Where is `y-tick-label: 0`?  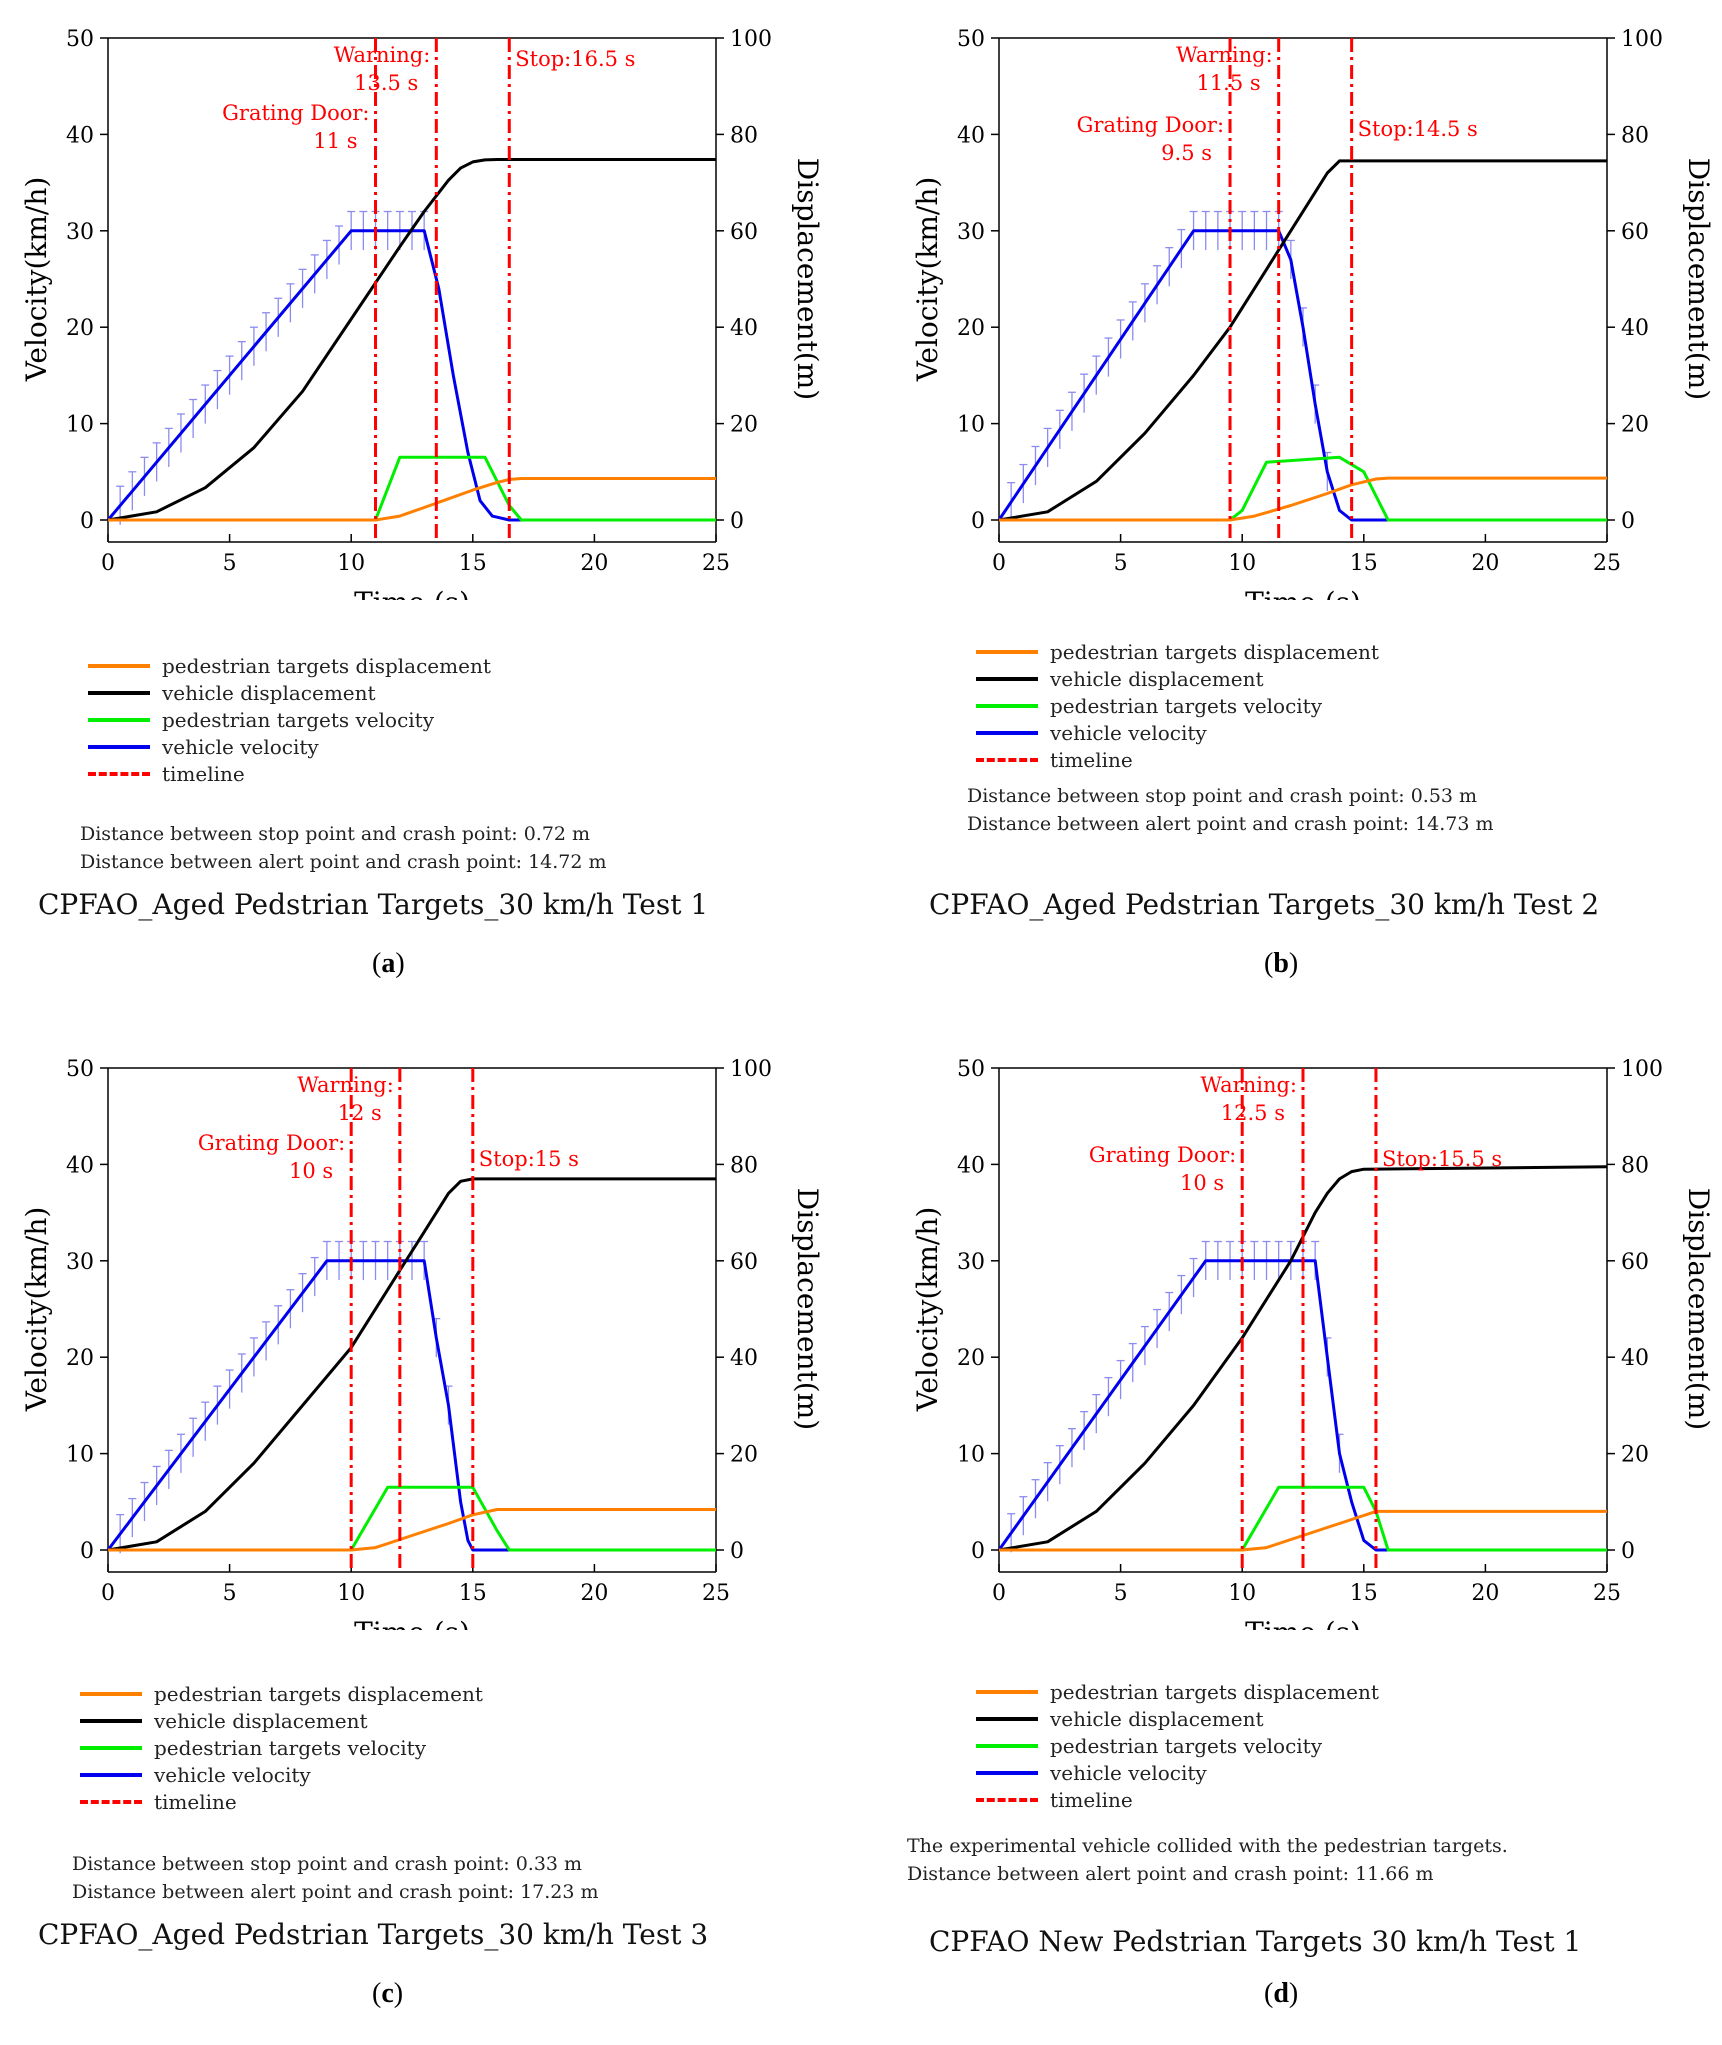
y-tick-label: 0 is located at coordinates (978, 1551).